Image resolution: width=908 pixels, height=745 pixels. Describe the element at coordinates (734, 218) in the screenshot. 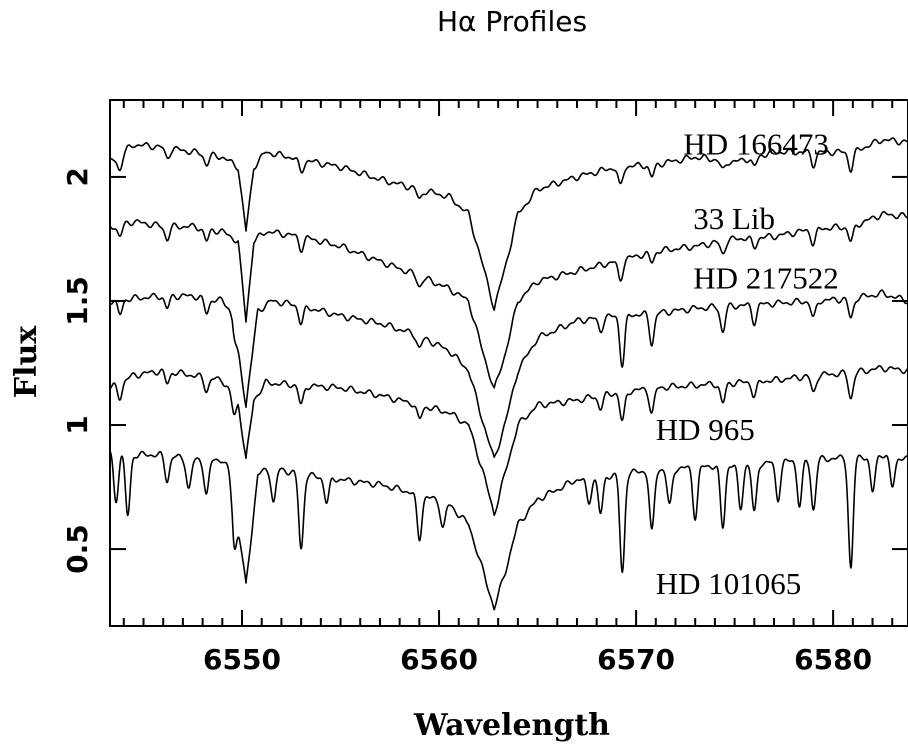

I see `series-label: 33 Lib` at that location.